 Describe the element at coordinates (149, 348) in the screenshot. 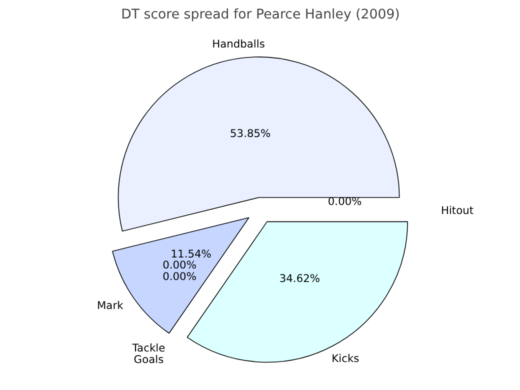

I see `category-label: Tackle` at that location.